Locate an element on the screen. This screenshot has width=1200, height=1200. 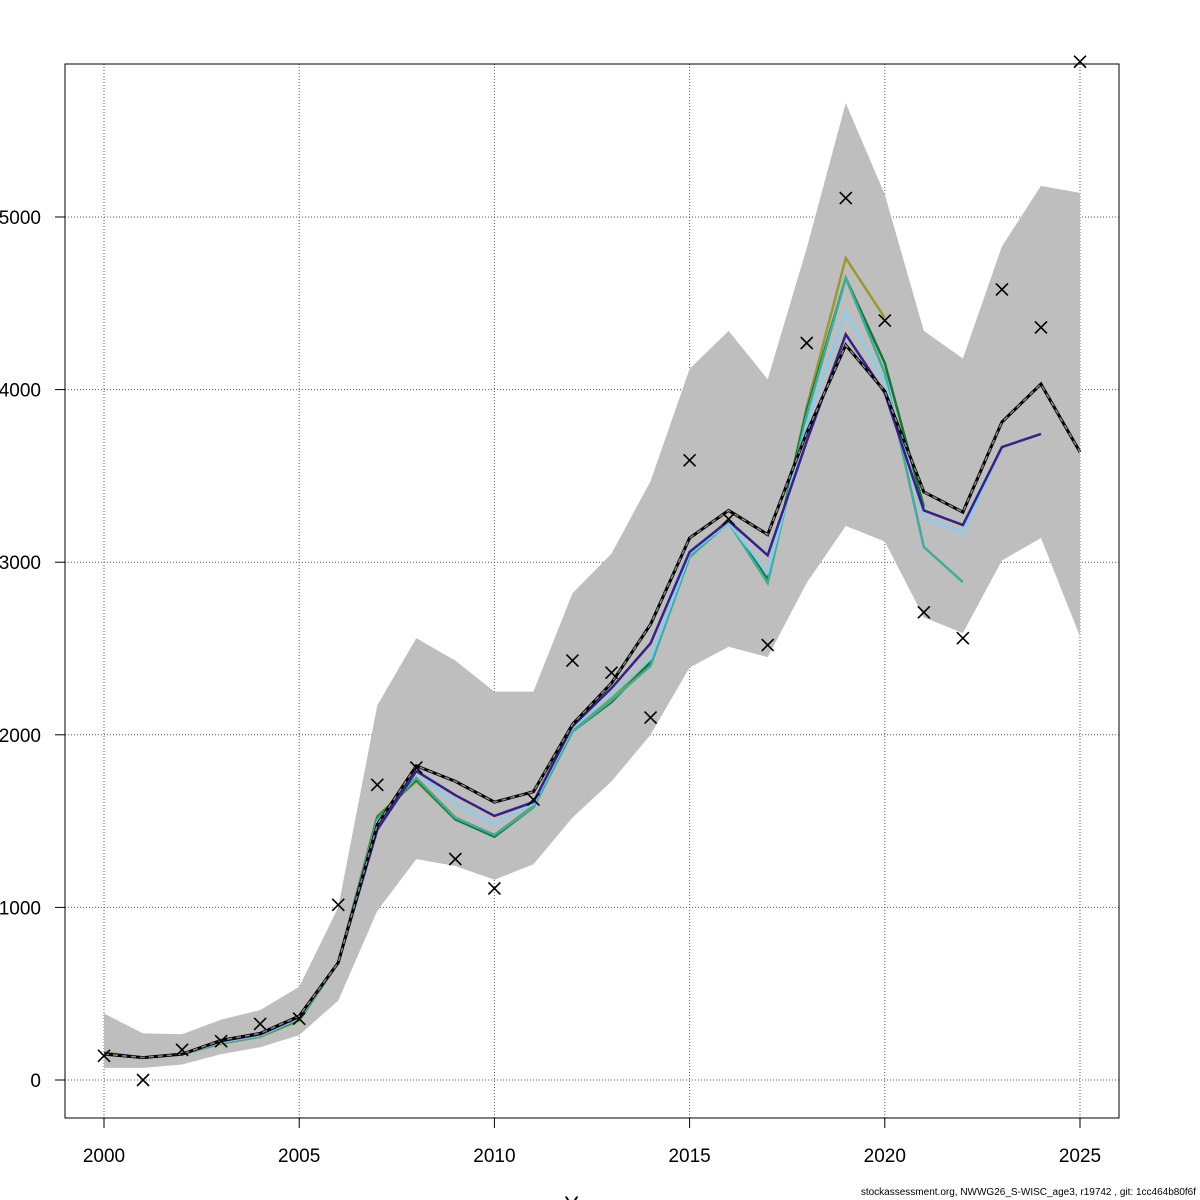
y-tick-label: 0 is located at coordinates (35, 1081).